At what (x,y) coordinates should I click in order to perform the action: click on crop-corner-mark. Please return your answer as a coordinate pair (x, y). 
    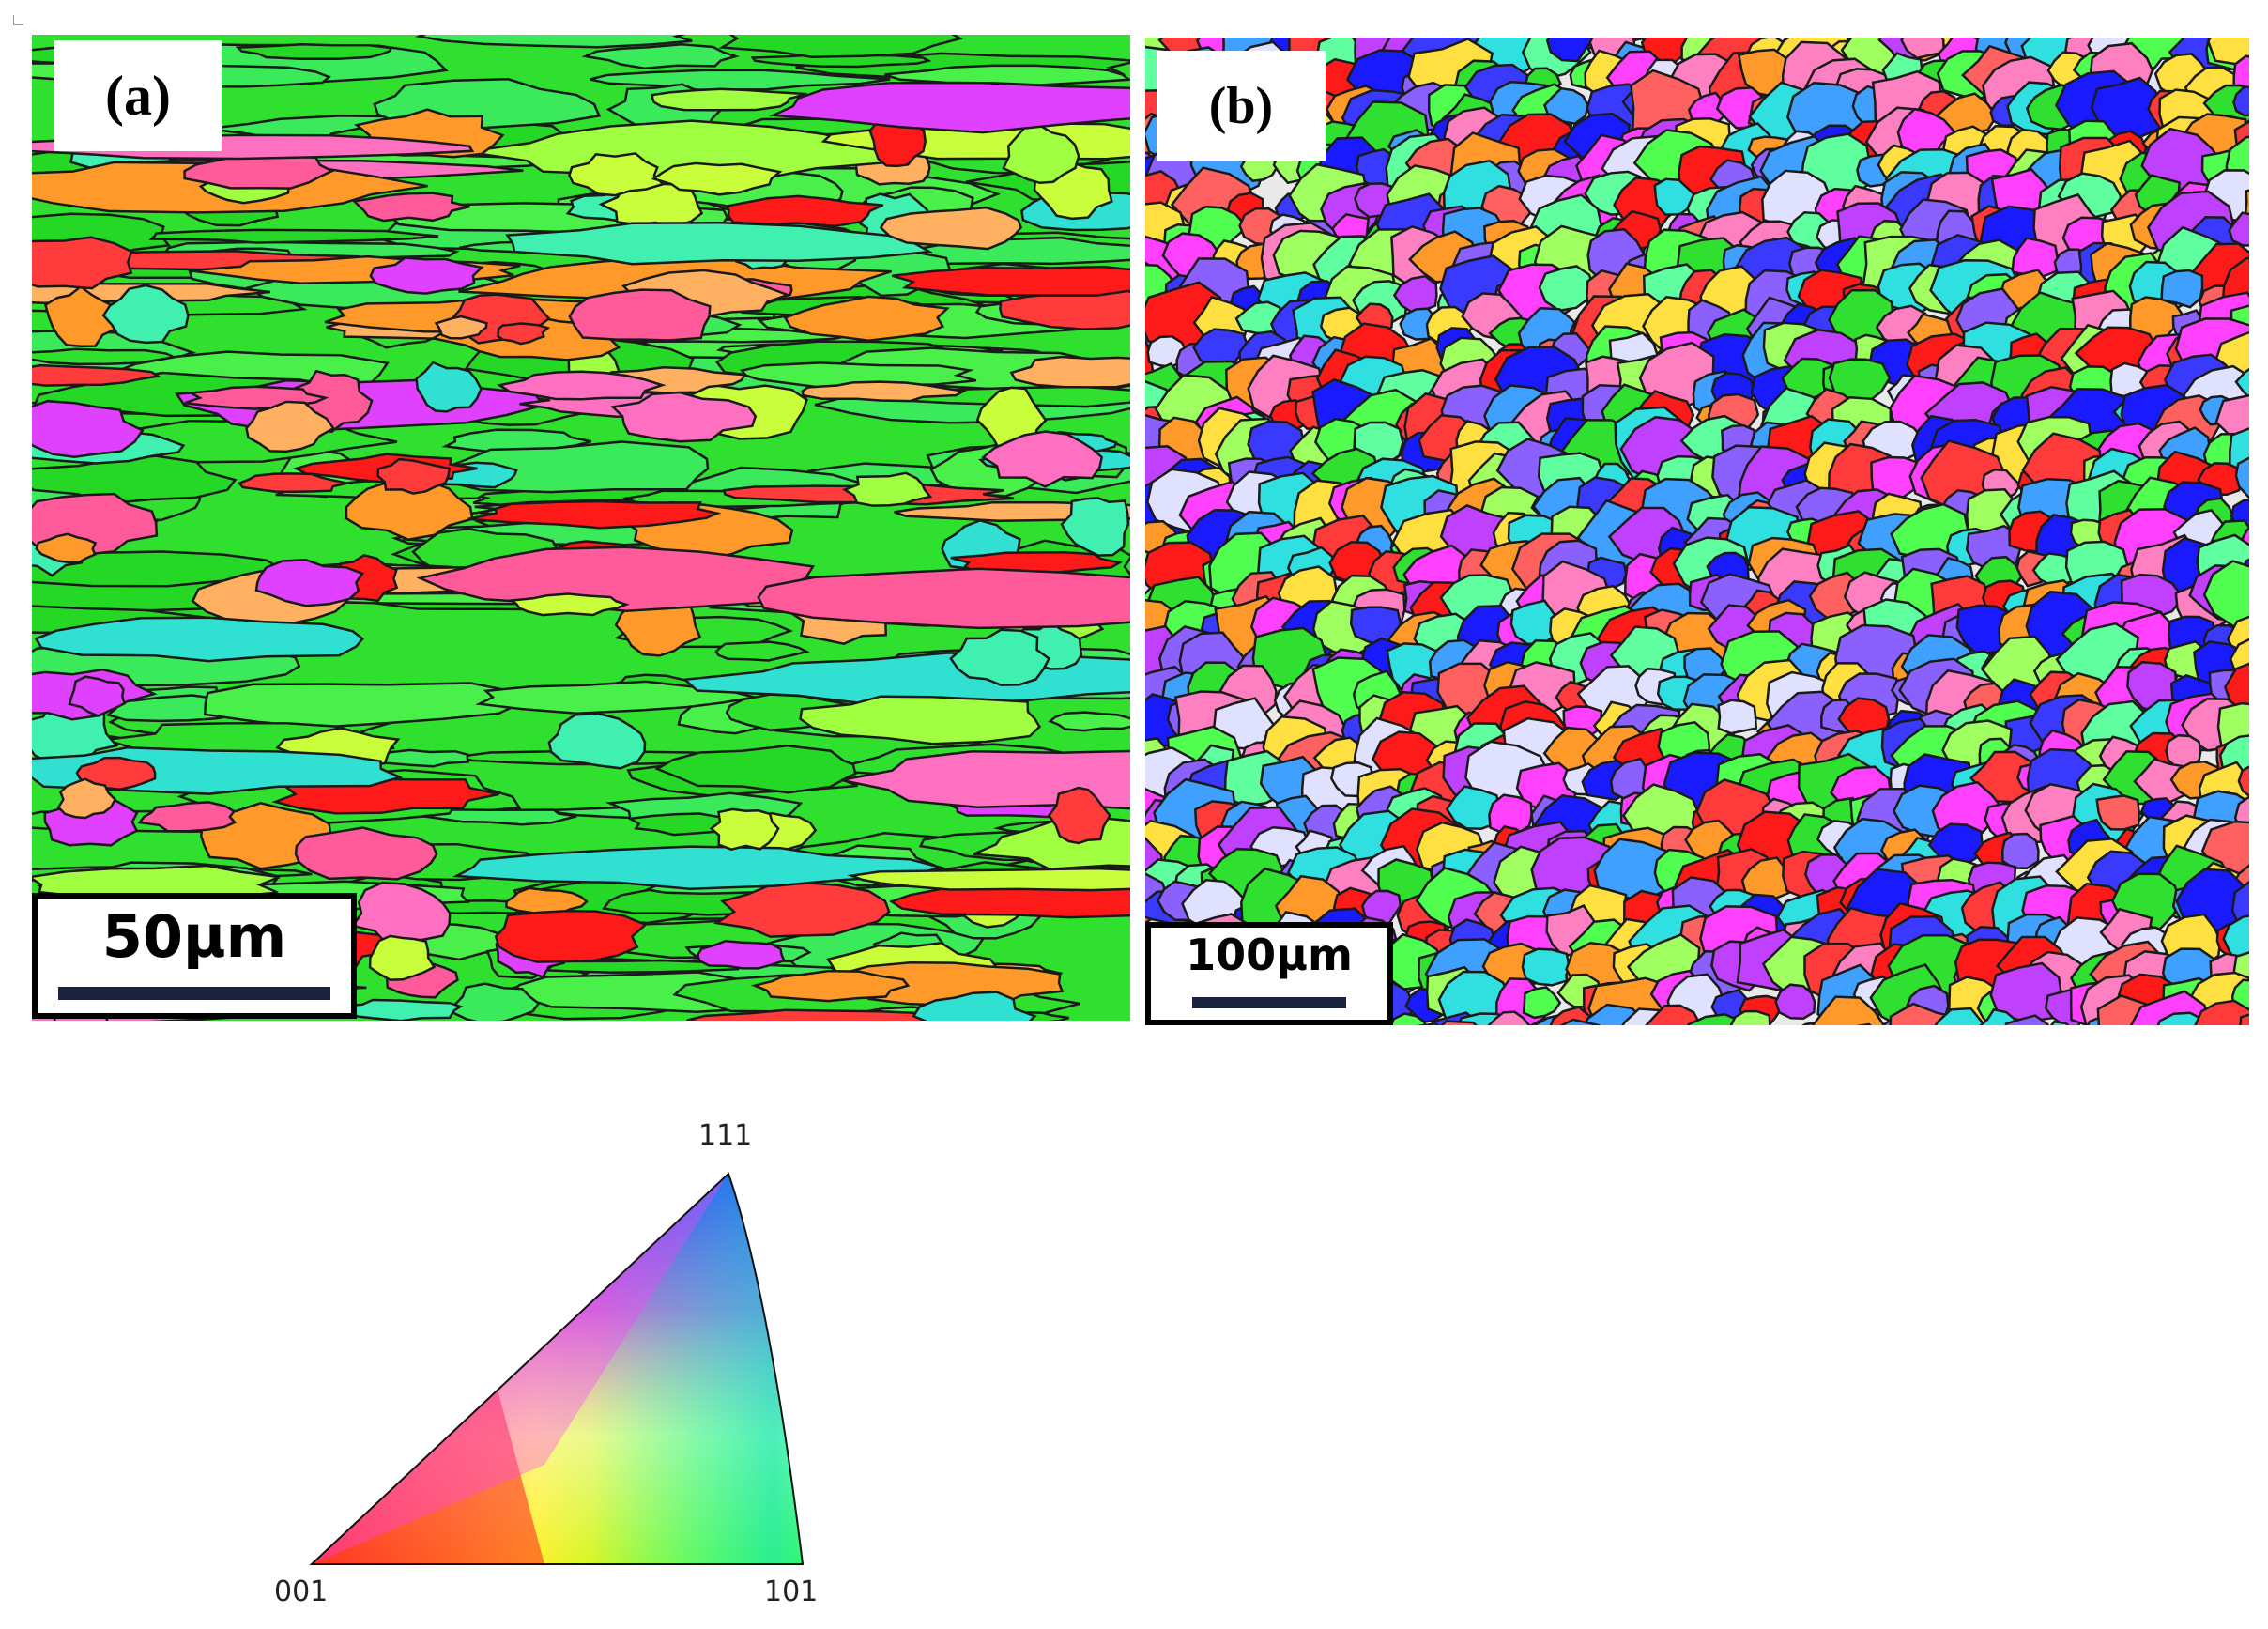
    Looking at the image, I should click on (18, 20).